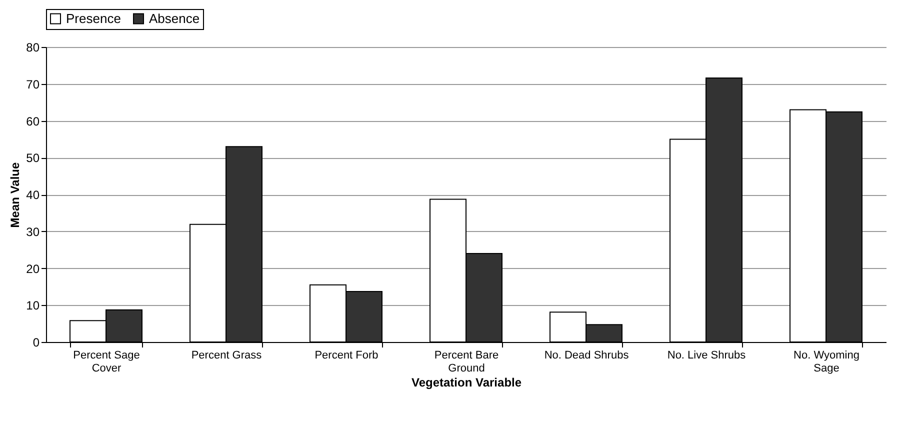 The width and height of the screenshot is (915, 447). I want to click on y-tick-label: 50, so click(33, 158).